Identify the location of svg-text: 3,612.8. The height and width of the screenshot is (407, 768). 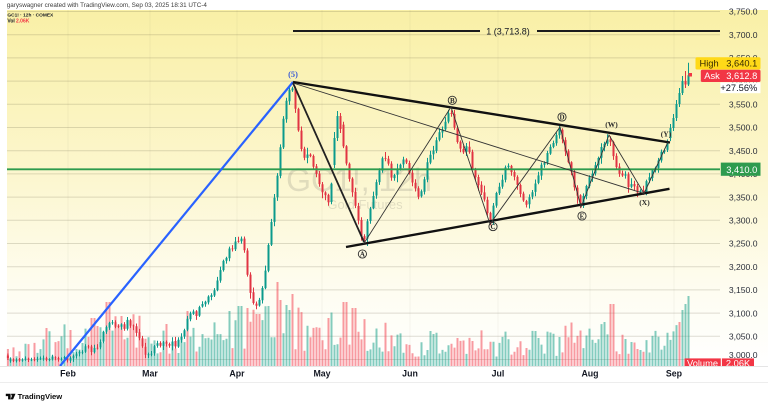
(741, 76).